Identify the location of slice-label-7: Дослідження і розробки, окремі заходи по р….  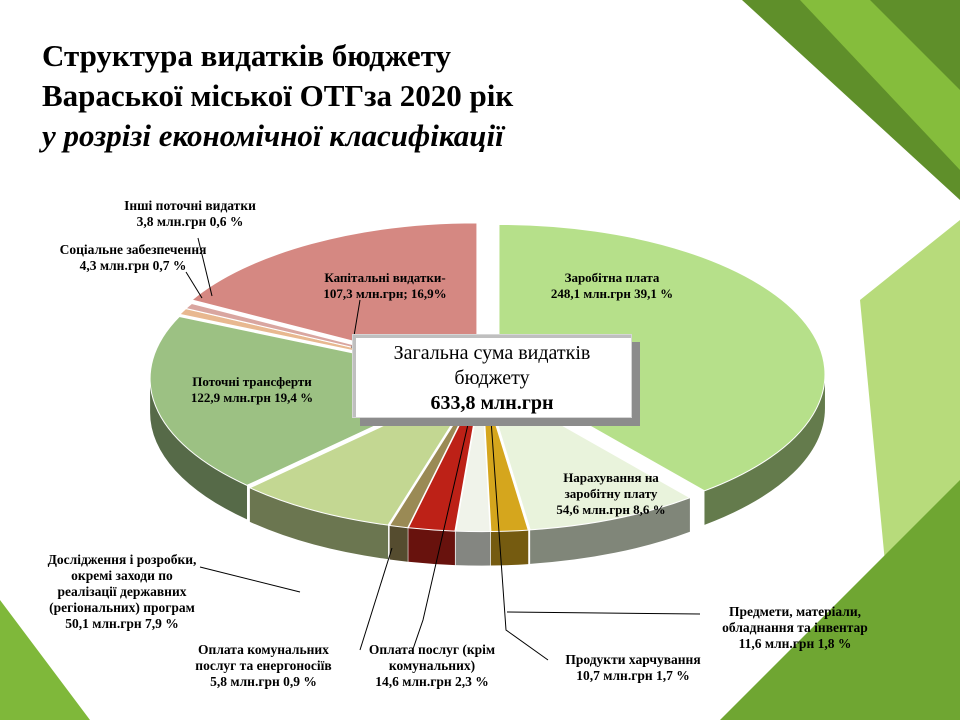
(122, 592).